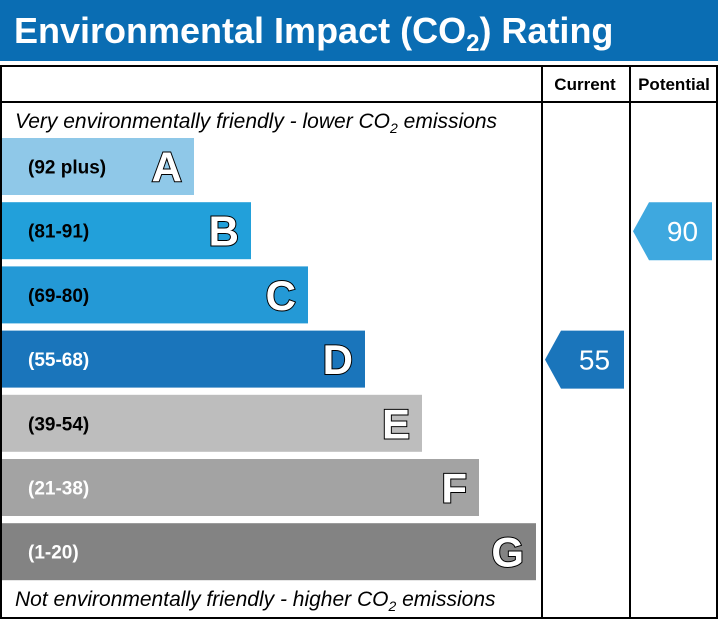  Describe the element at coordinates (202, 121) in the screenshot. I see `top-note-main: Very environmentally friendly - lower CO` at that location.